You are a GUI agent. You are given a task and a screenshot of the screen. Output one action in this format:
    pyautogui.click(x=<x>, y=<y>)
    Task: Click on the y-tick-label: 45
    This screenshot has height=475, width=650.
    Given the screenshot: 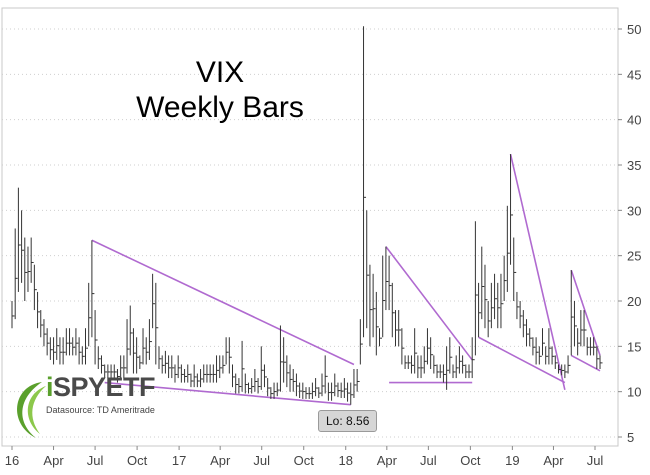 What is the action you would take?
    pyautogui.click(x=634, y=74)
    